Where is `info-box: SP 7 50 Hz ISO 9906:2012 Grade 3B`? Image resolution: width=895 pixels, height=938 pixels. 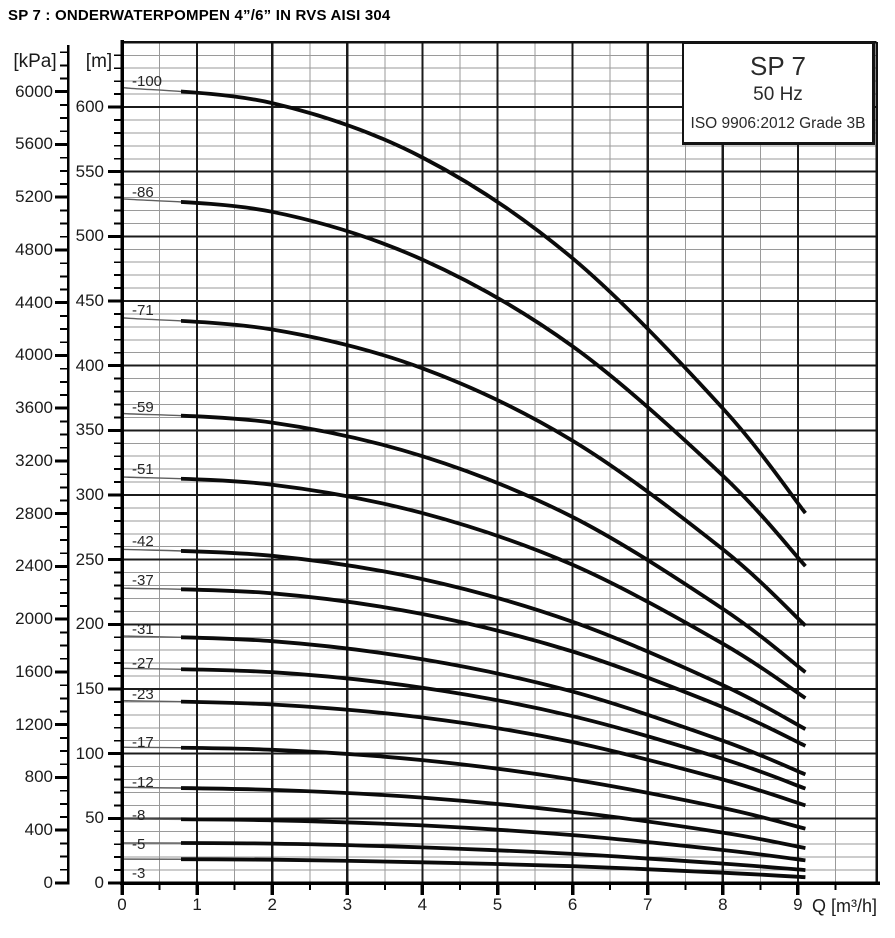 info-box: SP 7 50 Hz ISO 9906:2012 Grade 3B is located at coordinates (778, 93).